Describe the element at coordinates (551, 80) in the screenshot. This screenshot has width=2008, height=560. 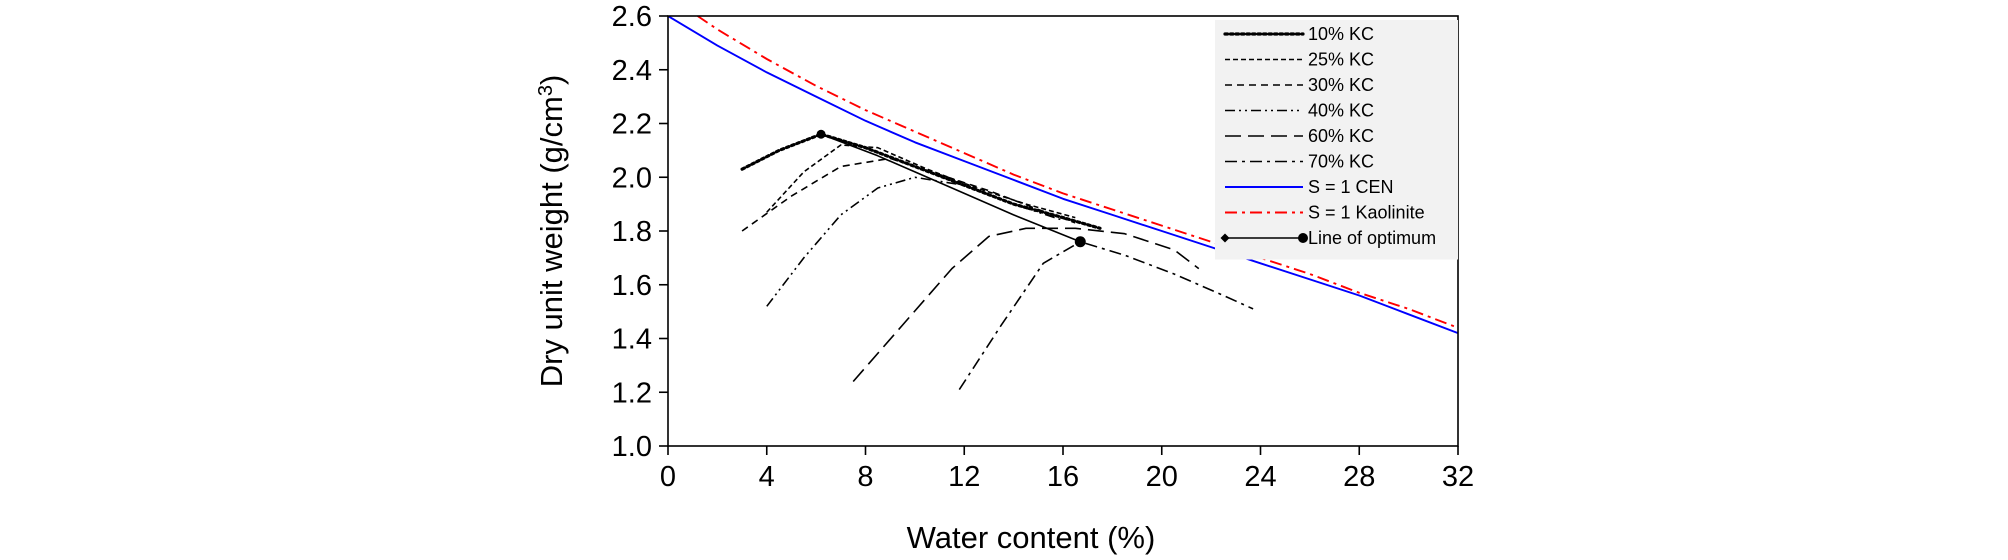
I see `y-axis-label-tail: )` at that location.